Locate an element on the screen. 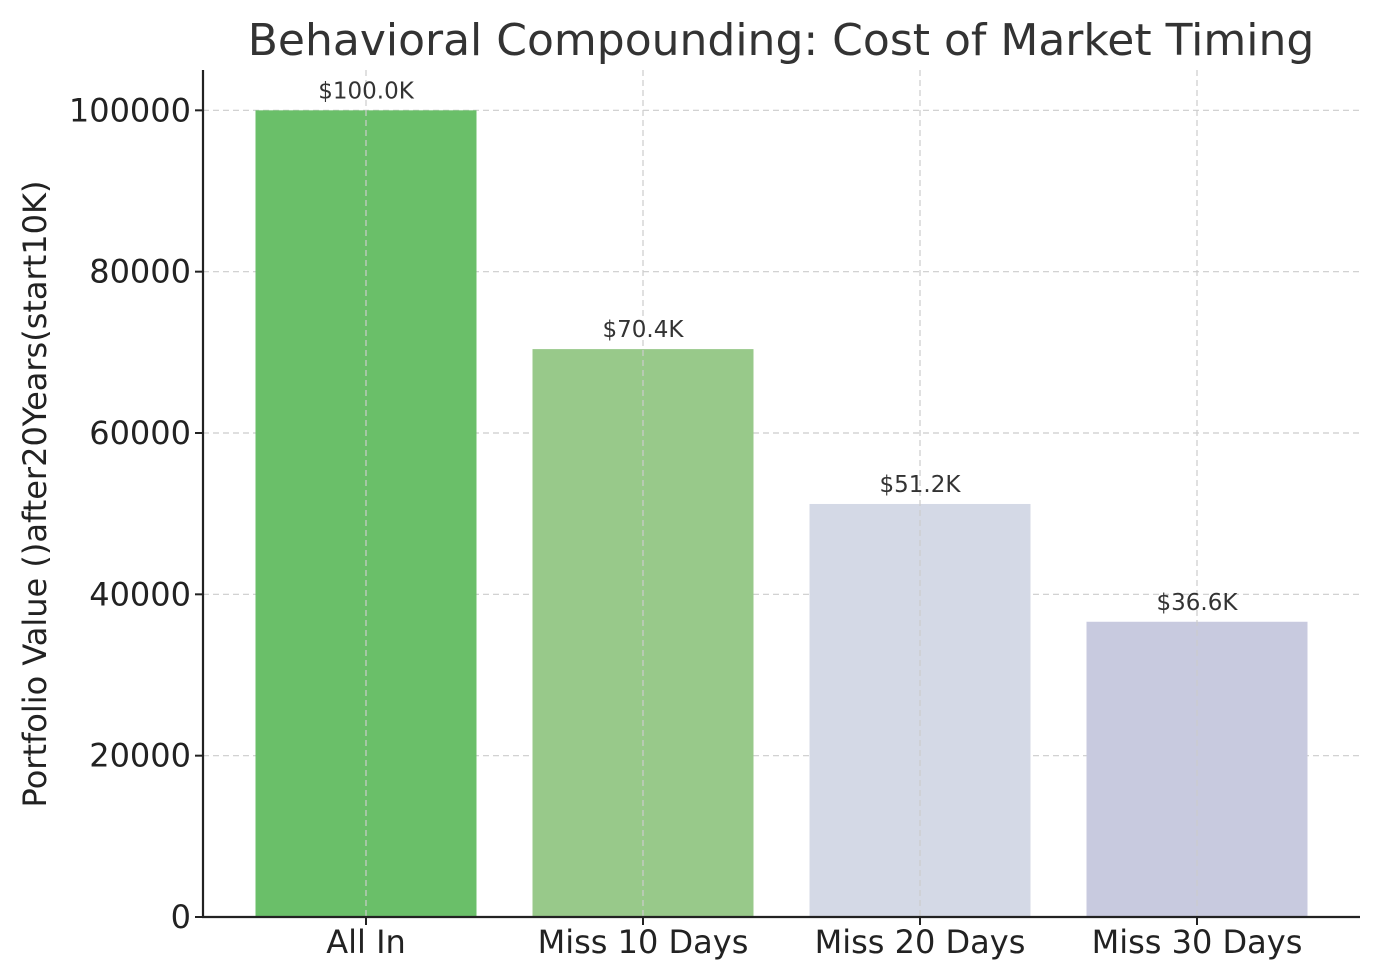 The image size is (1380, 980). y-tick-label: 0 is located at coordinates (181, 917).